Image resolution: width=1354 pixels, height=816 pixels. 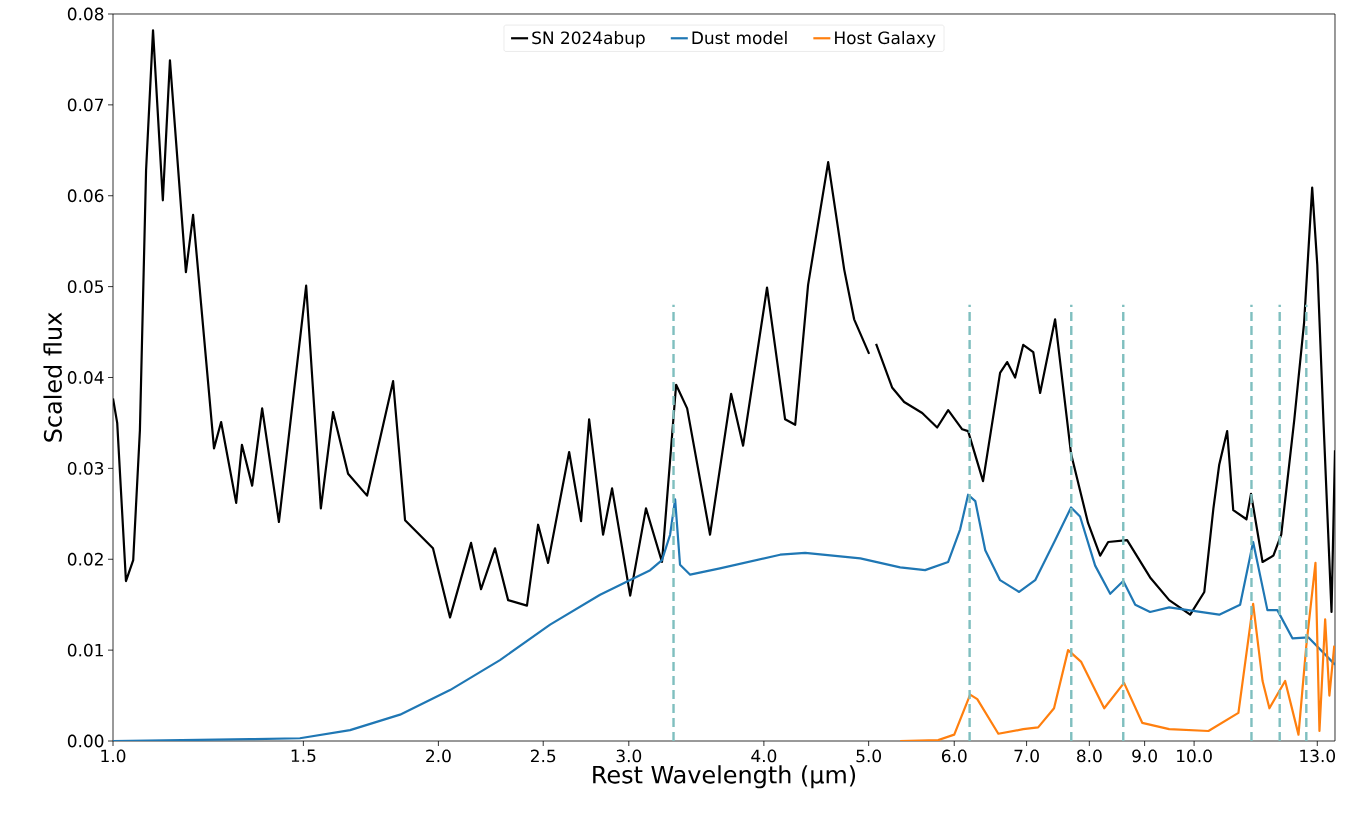 What do you see at coordinates (438, 756) in the screenshot?
I see `x-tick-label: 2.0` at bounding box center [438, 756].